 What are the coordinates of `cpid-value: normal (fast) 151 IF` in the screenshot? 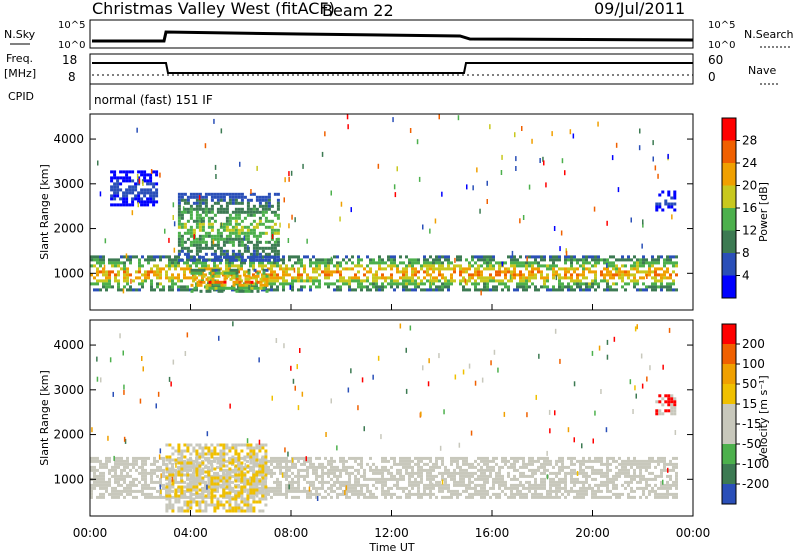 It's located at (153, 100).